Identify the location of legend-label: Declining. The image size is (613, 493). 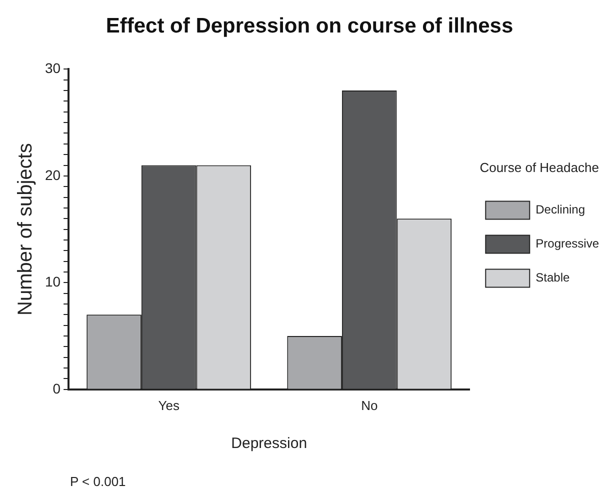
(560, 209).